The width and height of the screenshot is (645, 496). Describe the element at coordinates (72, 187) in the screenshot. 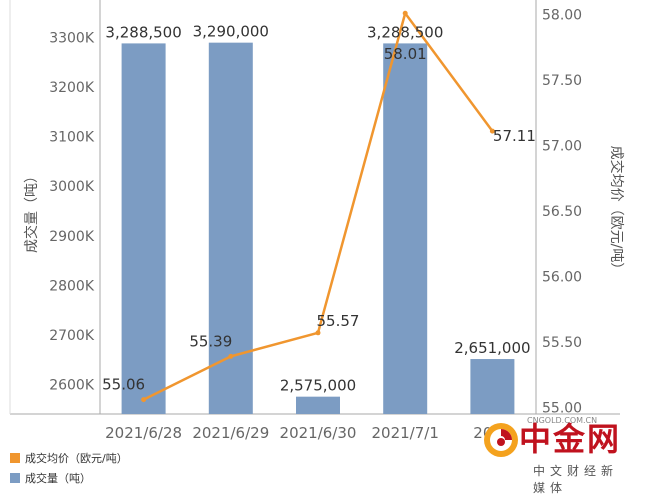

I see `y-left-tick-label: 3000K` at that location.